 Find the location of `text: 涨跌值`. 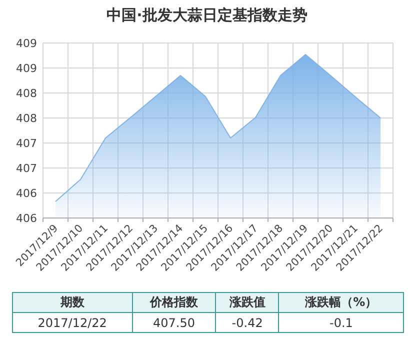

text: 涨跌值 is located at coordinates (247, 302).